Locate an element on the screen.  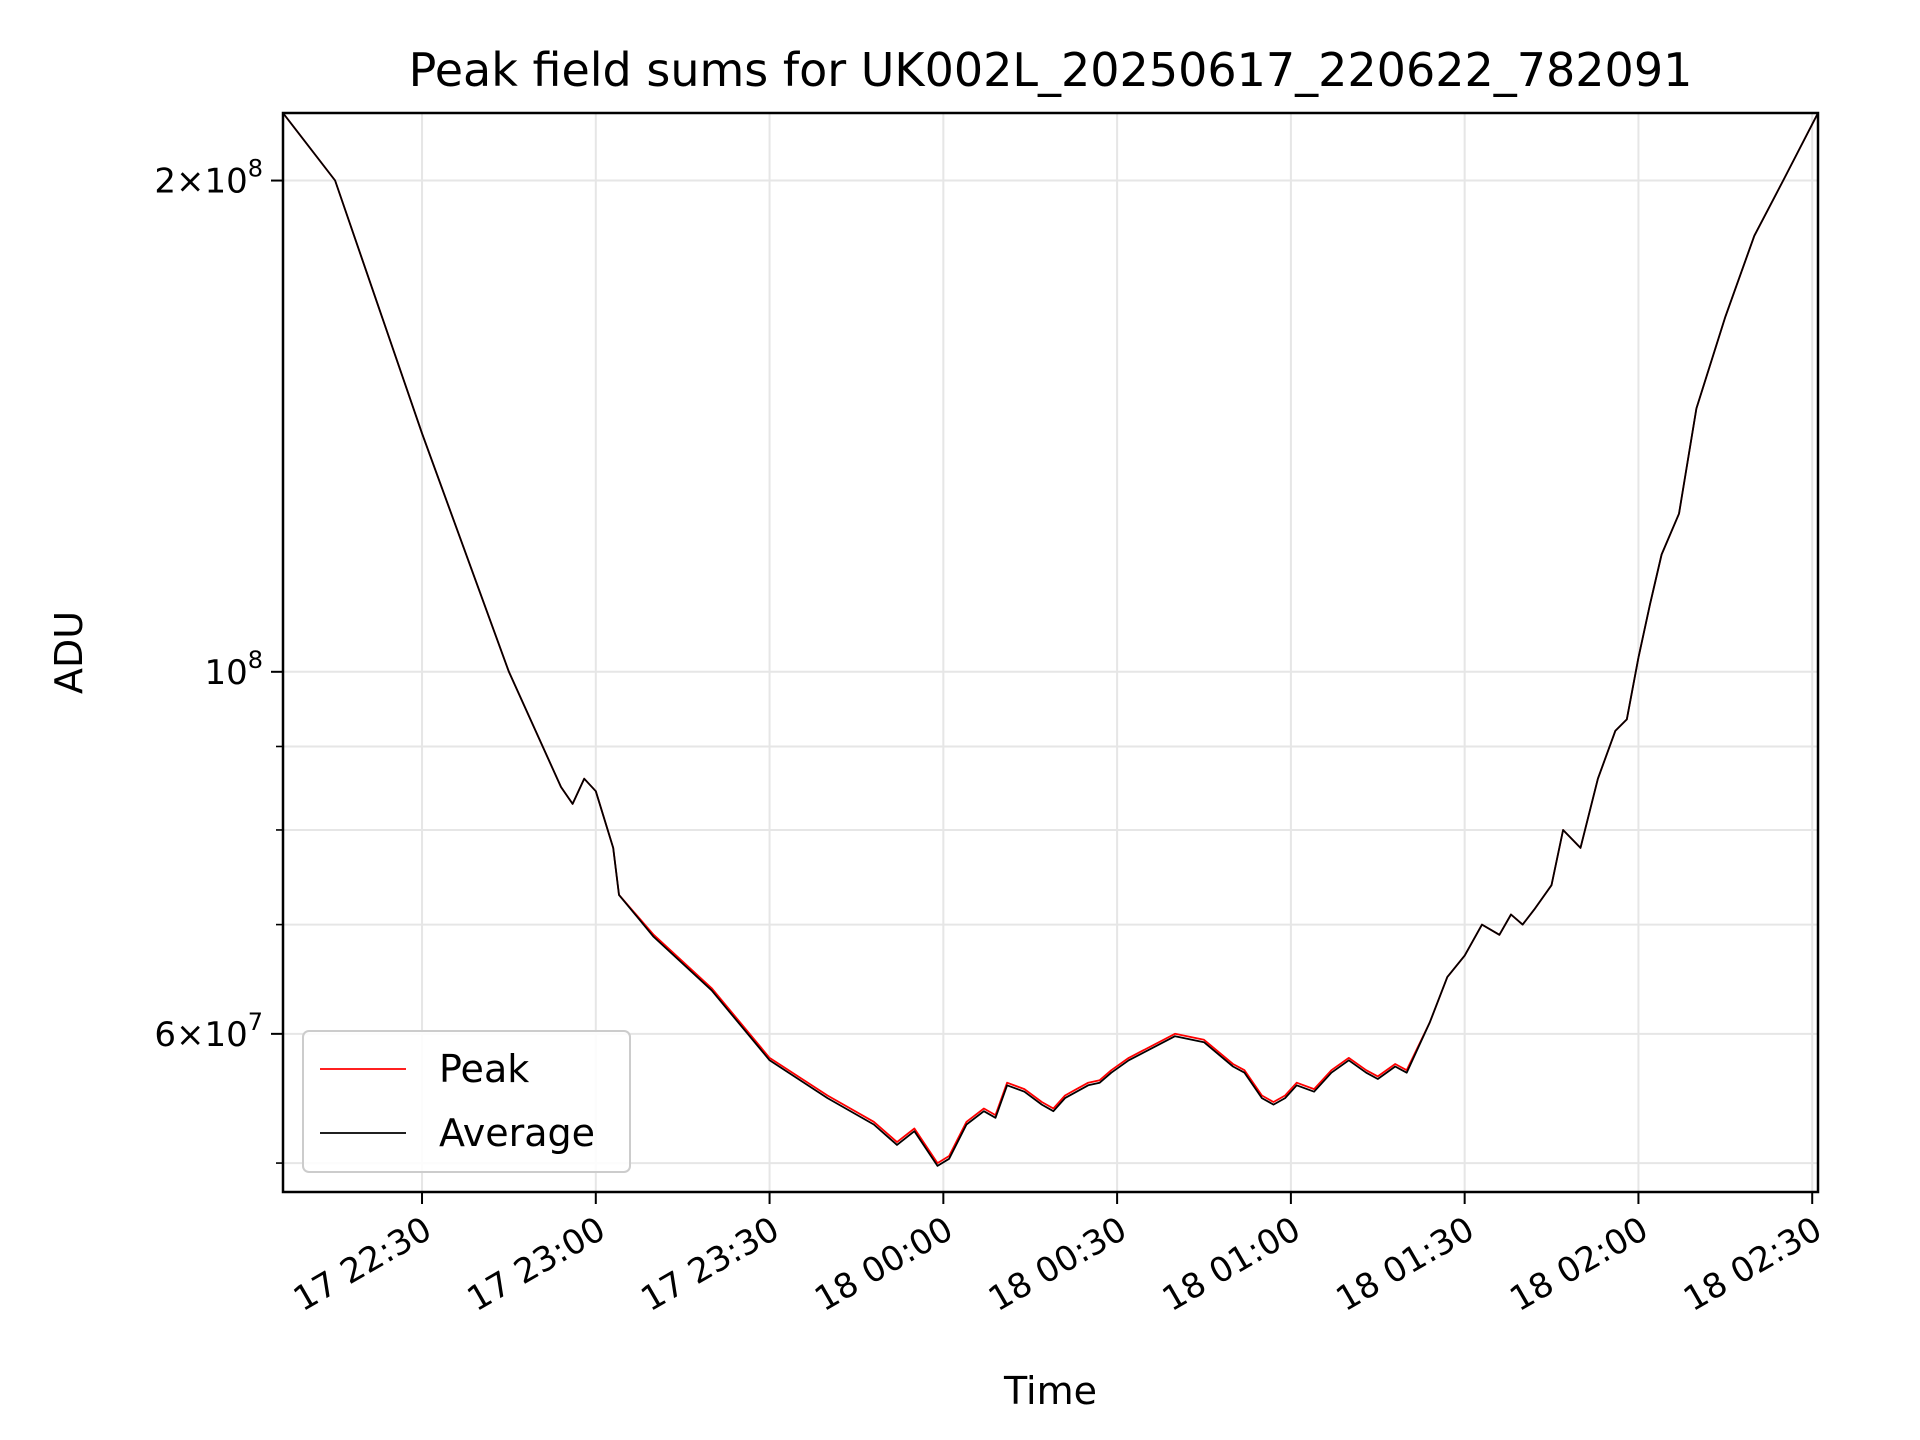
x-axis-label: Time is located at coordinates (1050, 1391).